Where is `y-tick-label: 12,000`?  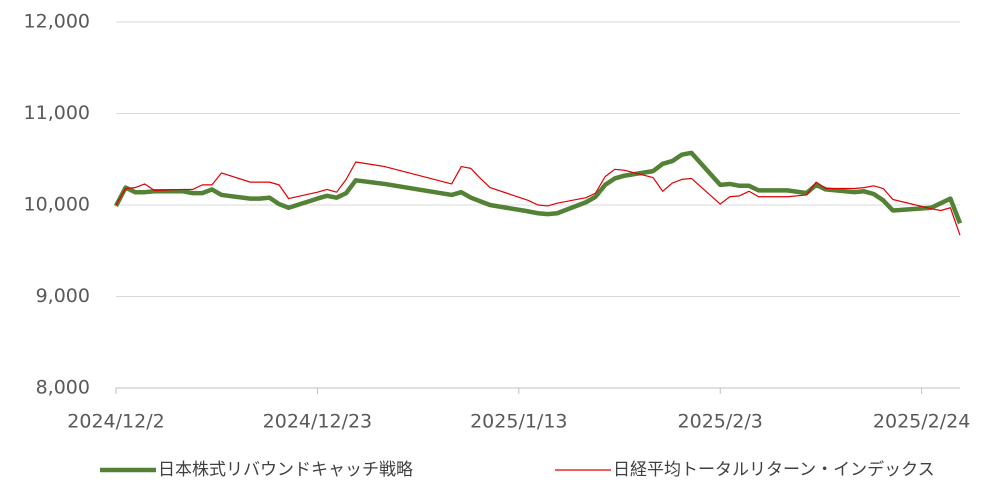
y-tick-label: 12,000 is located at coordinates (57, 22).